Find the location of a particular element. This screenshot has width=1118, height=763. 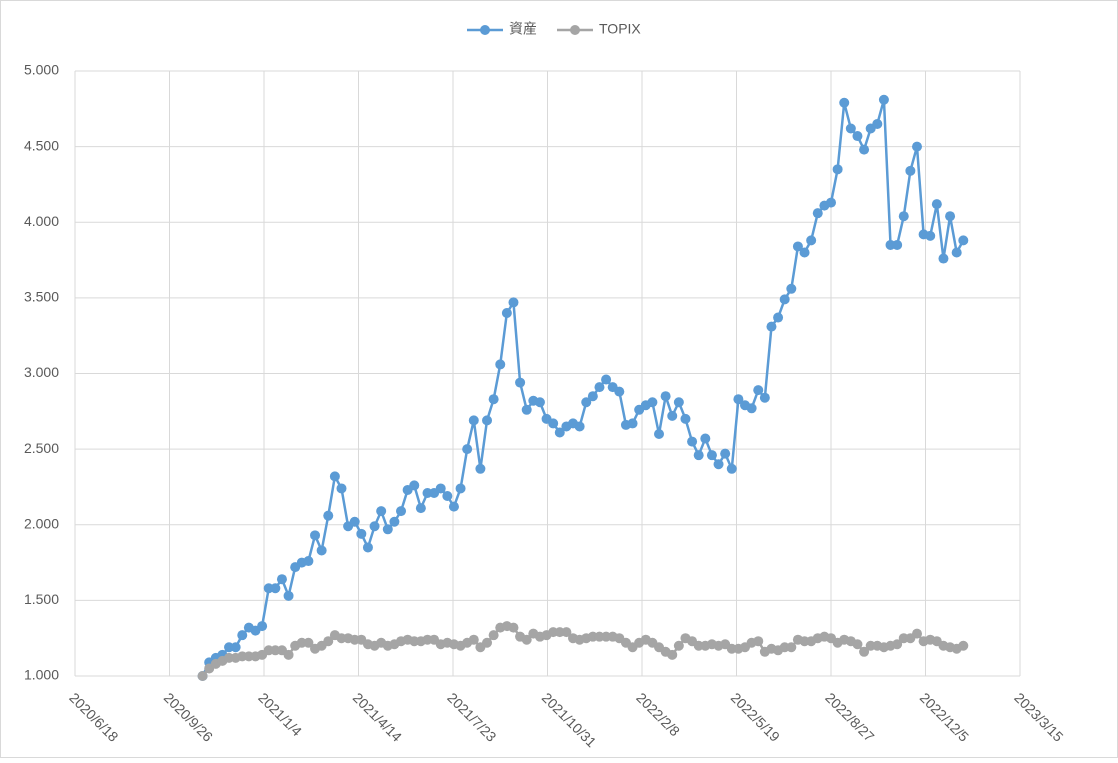

legend-item: TOPIX is located at coordinates (599, 29).